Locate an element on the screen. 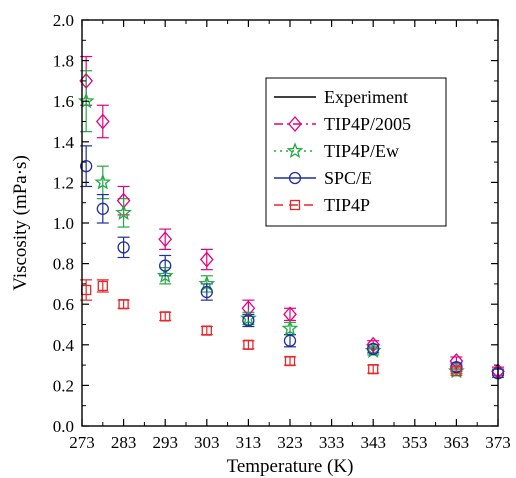 This screenshot has width=516, height=478. x-tick-label: 333 is located at coordinates (332, 442).